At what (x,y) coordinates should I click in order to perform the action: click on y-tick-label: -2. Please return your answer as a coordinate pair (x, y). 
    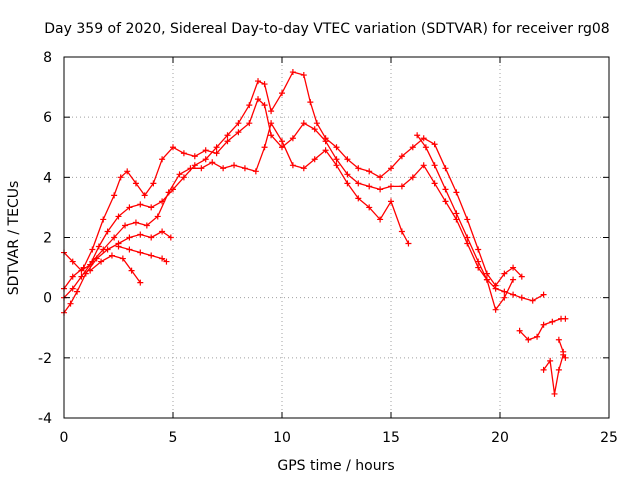
    Looking at the image, I should click on (45, 359).